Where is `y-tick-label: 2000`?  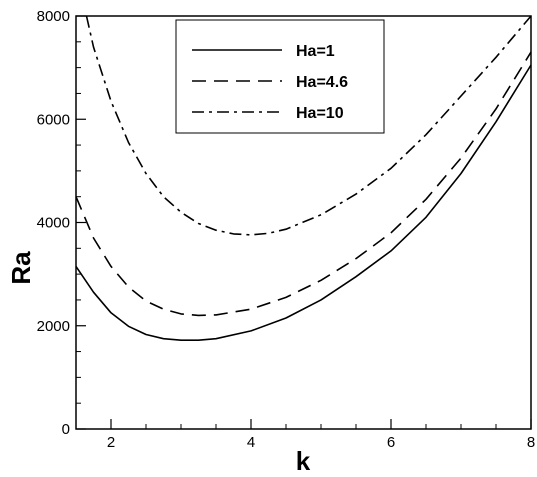 y-tick-label: 2000 is located at coordinates (53, 326).